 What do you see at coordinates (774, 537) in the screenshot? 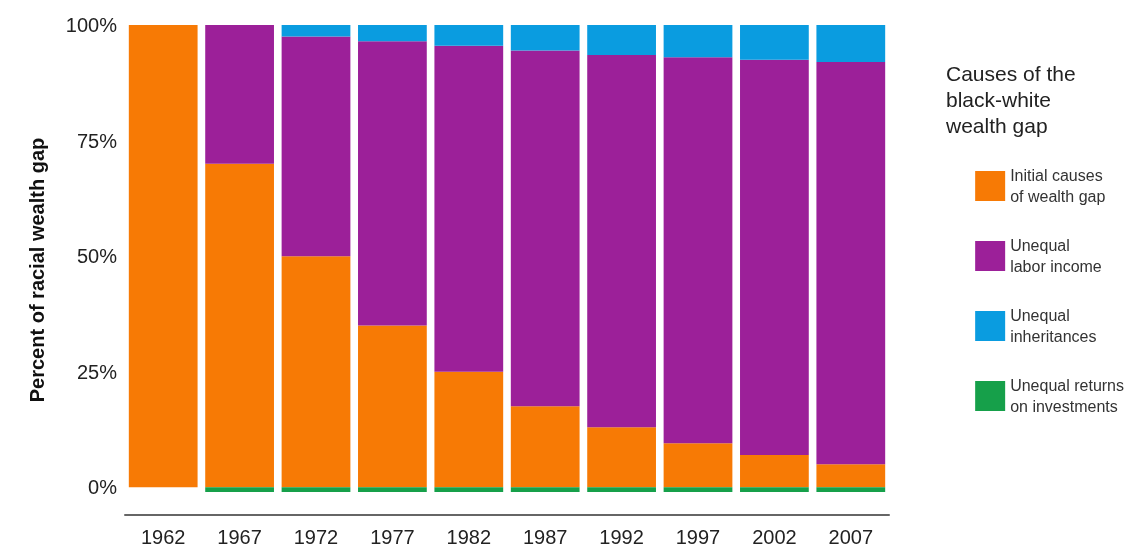
I see `x-tick-label: 2002` at bounding box center [774, 537].